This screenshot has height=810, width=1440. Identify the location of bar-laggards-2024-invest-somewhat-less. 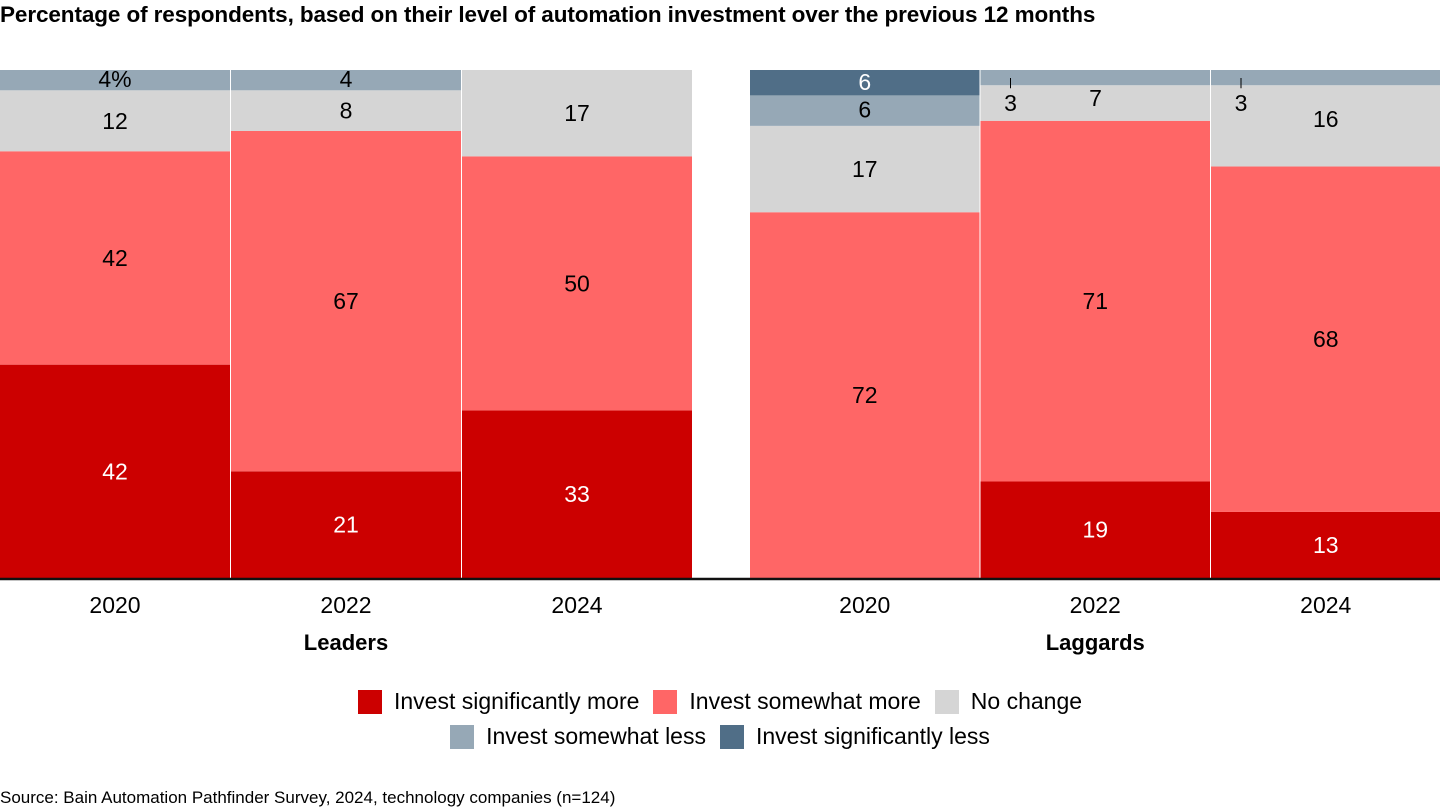
(1325, 78).